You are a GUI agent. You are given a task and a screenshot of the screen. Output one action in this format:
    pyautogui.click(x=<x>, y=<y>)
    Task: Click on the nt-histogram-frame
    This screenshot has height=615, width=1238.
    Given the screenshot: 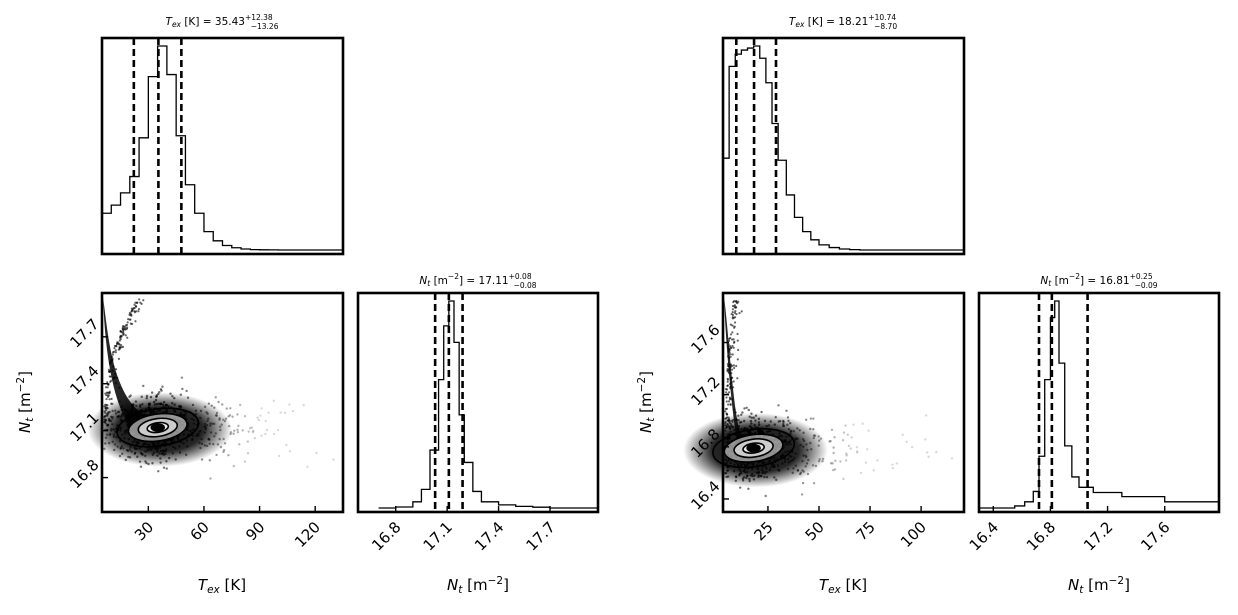 What is the action you would take?
    pyautogui.click(x=1099, y=402)
    